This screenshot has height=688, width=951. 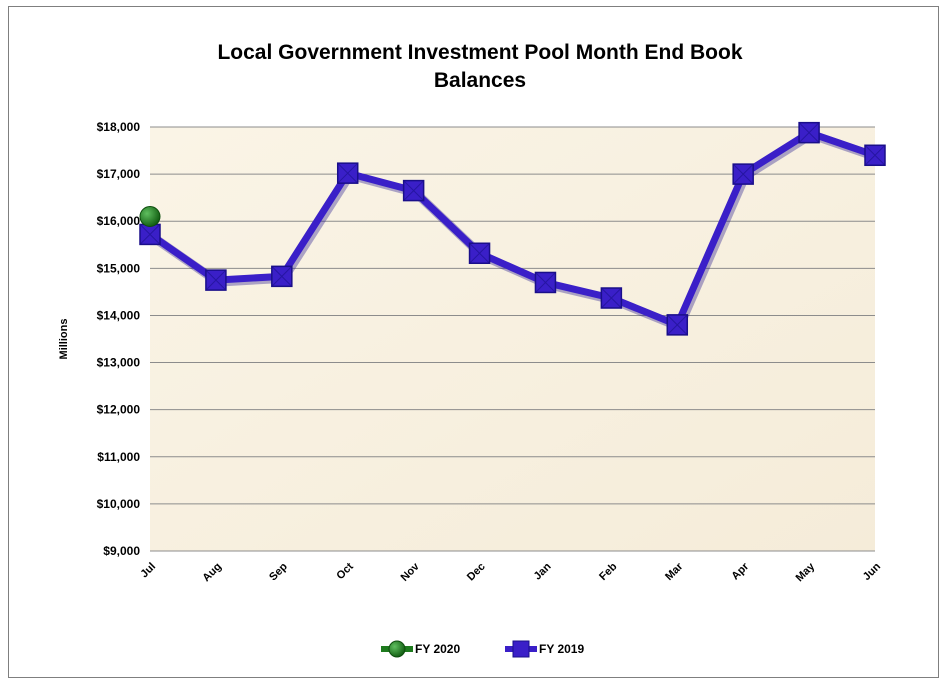 What do you see at coordinates (119, 504) in the screenshot?
I see `y-tick-label: $10,000` at bounding box center [119, 504].